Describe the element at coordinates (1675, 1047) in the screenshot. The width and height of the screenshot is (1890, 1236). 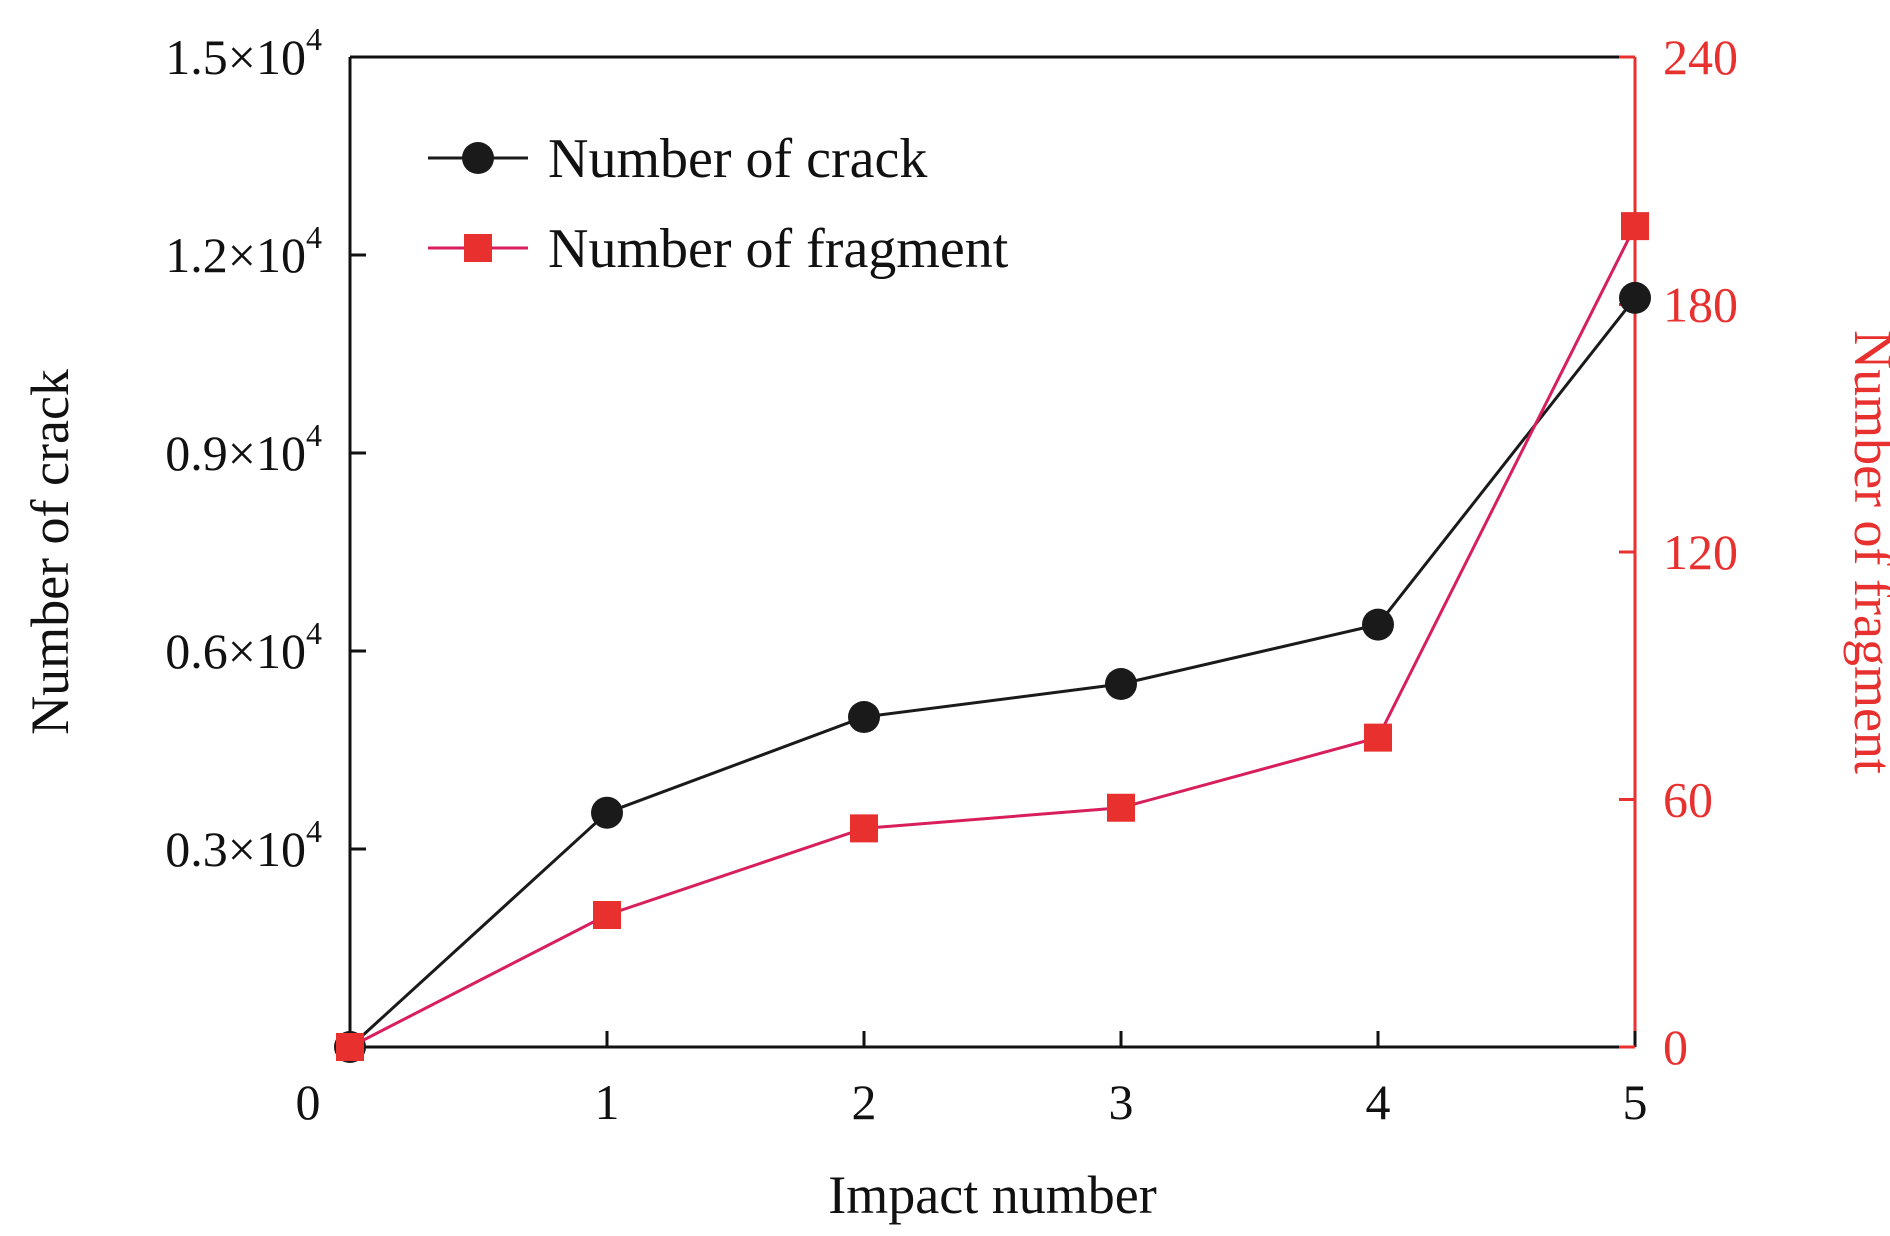
I see `y-right-tick-label: 0` at that location.